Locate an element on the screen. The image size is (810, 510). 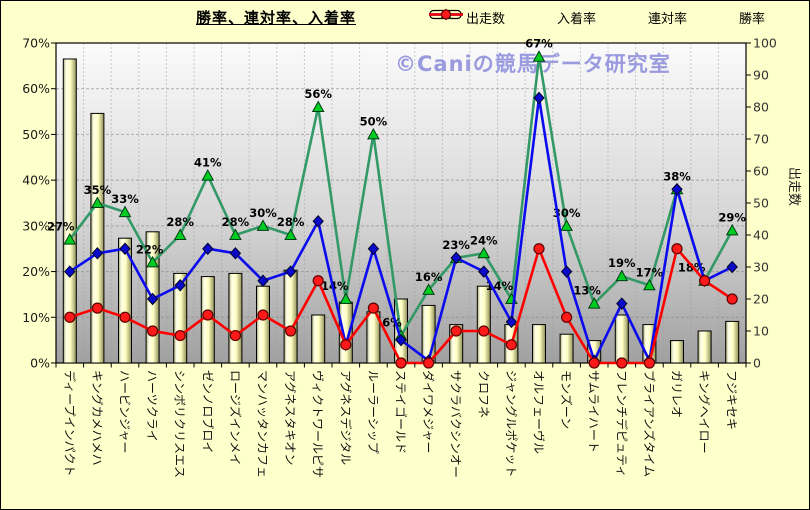
data-label: 35% is located at coordinates (98, 190).